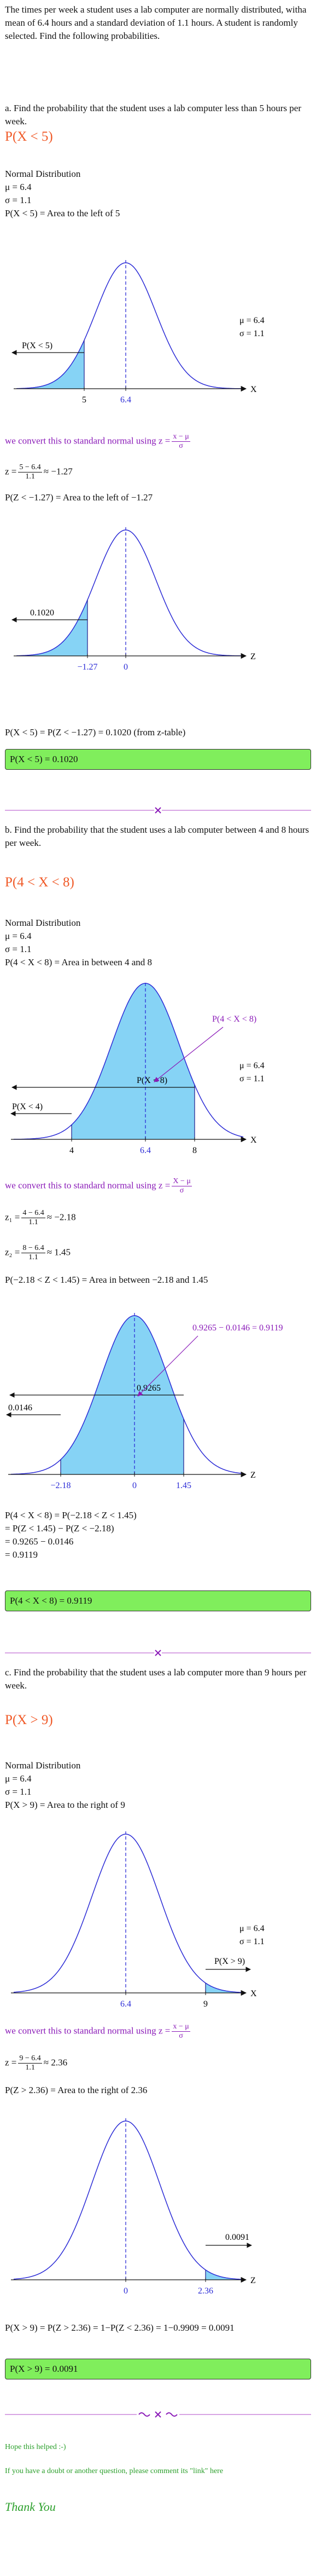  I want to click on heading: P(4 < X < 8), so click(40, 882).